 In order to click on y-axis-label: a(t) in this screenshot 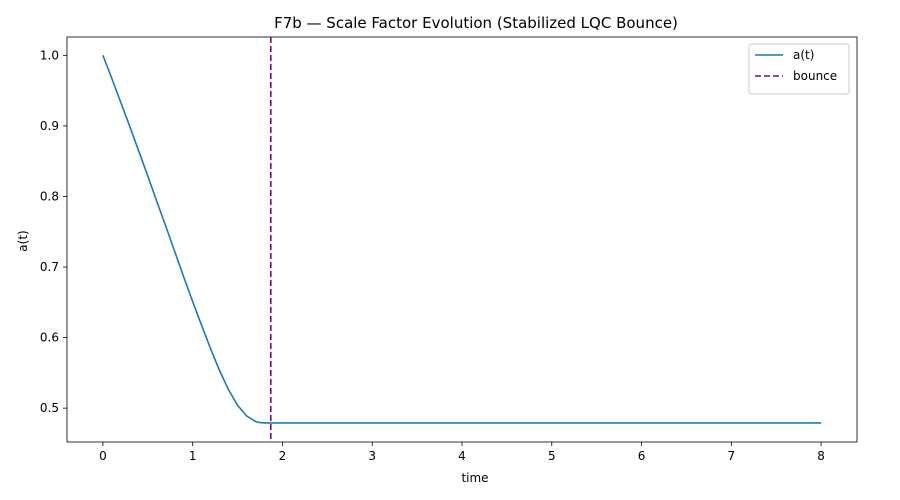, I will do `click(23, 240)`.